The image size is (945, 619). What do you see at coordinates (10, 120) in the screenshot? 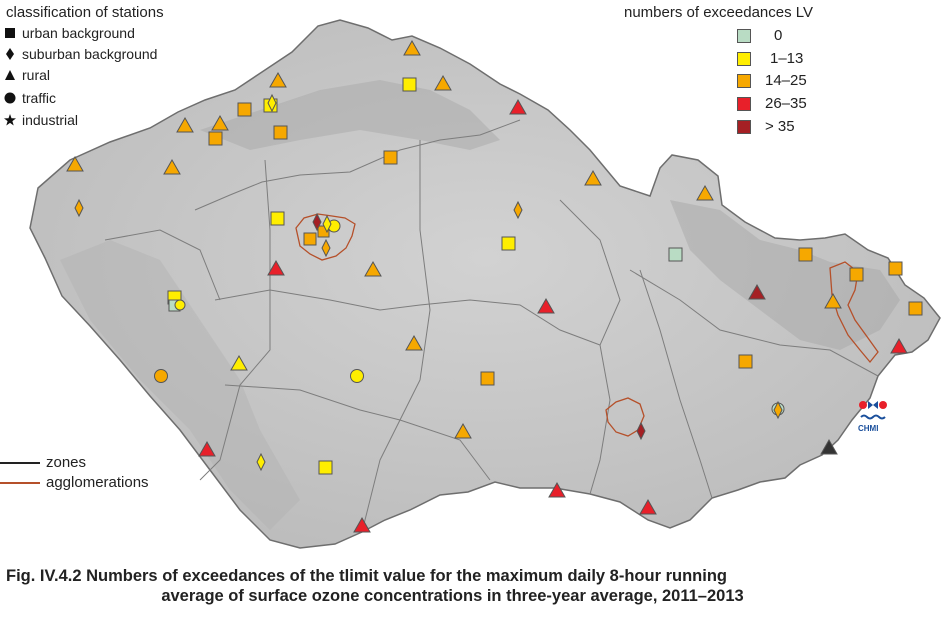
I see `star-icon` at bounding box center [10, 120].